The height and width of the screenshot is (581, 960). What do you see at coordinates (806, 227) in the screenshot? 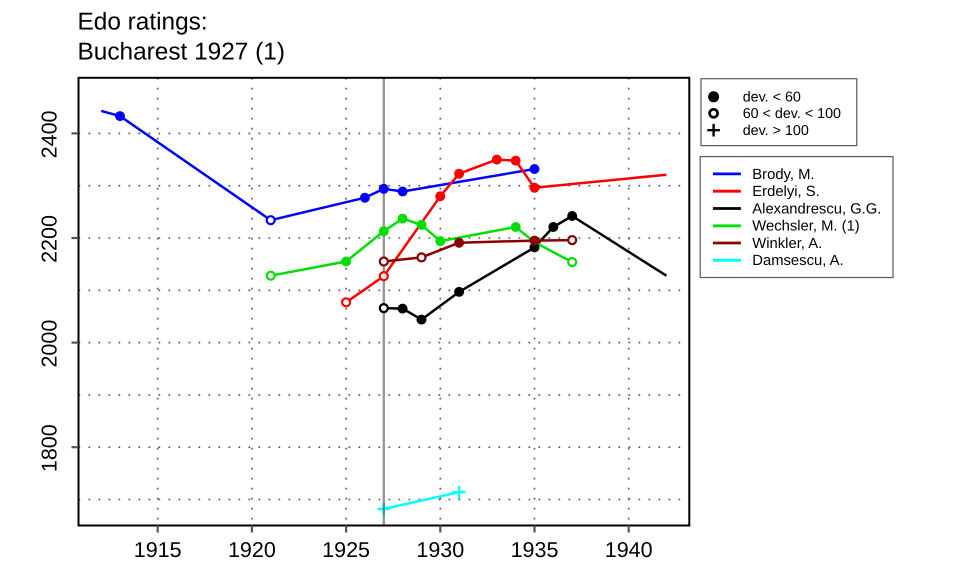
I see `svg-text: Wechsler, M. (1)` at bounding box center [806, 227].